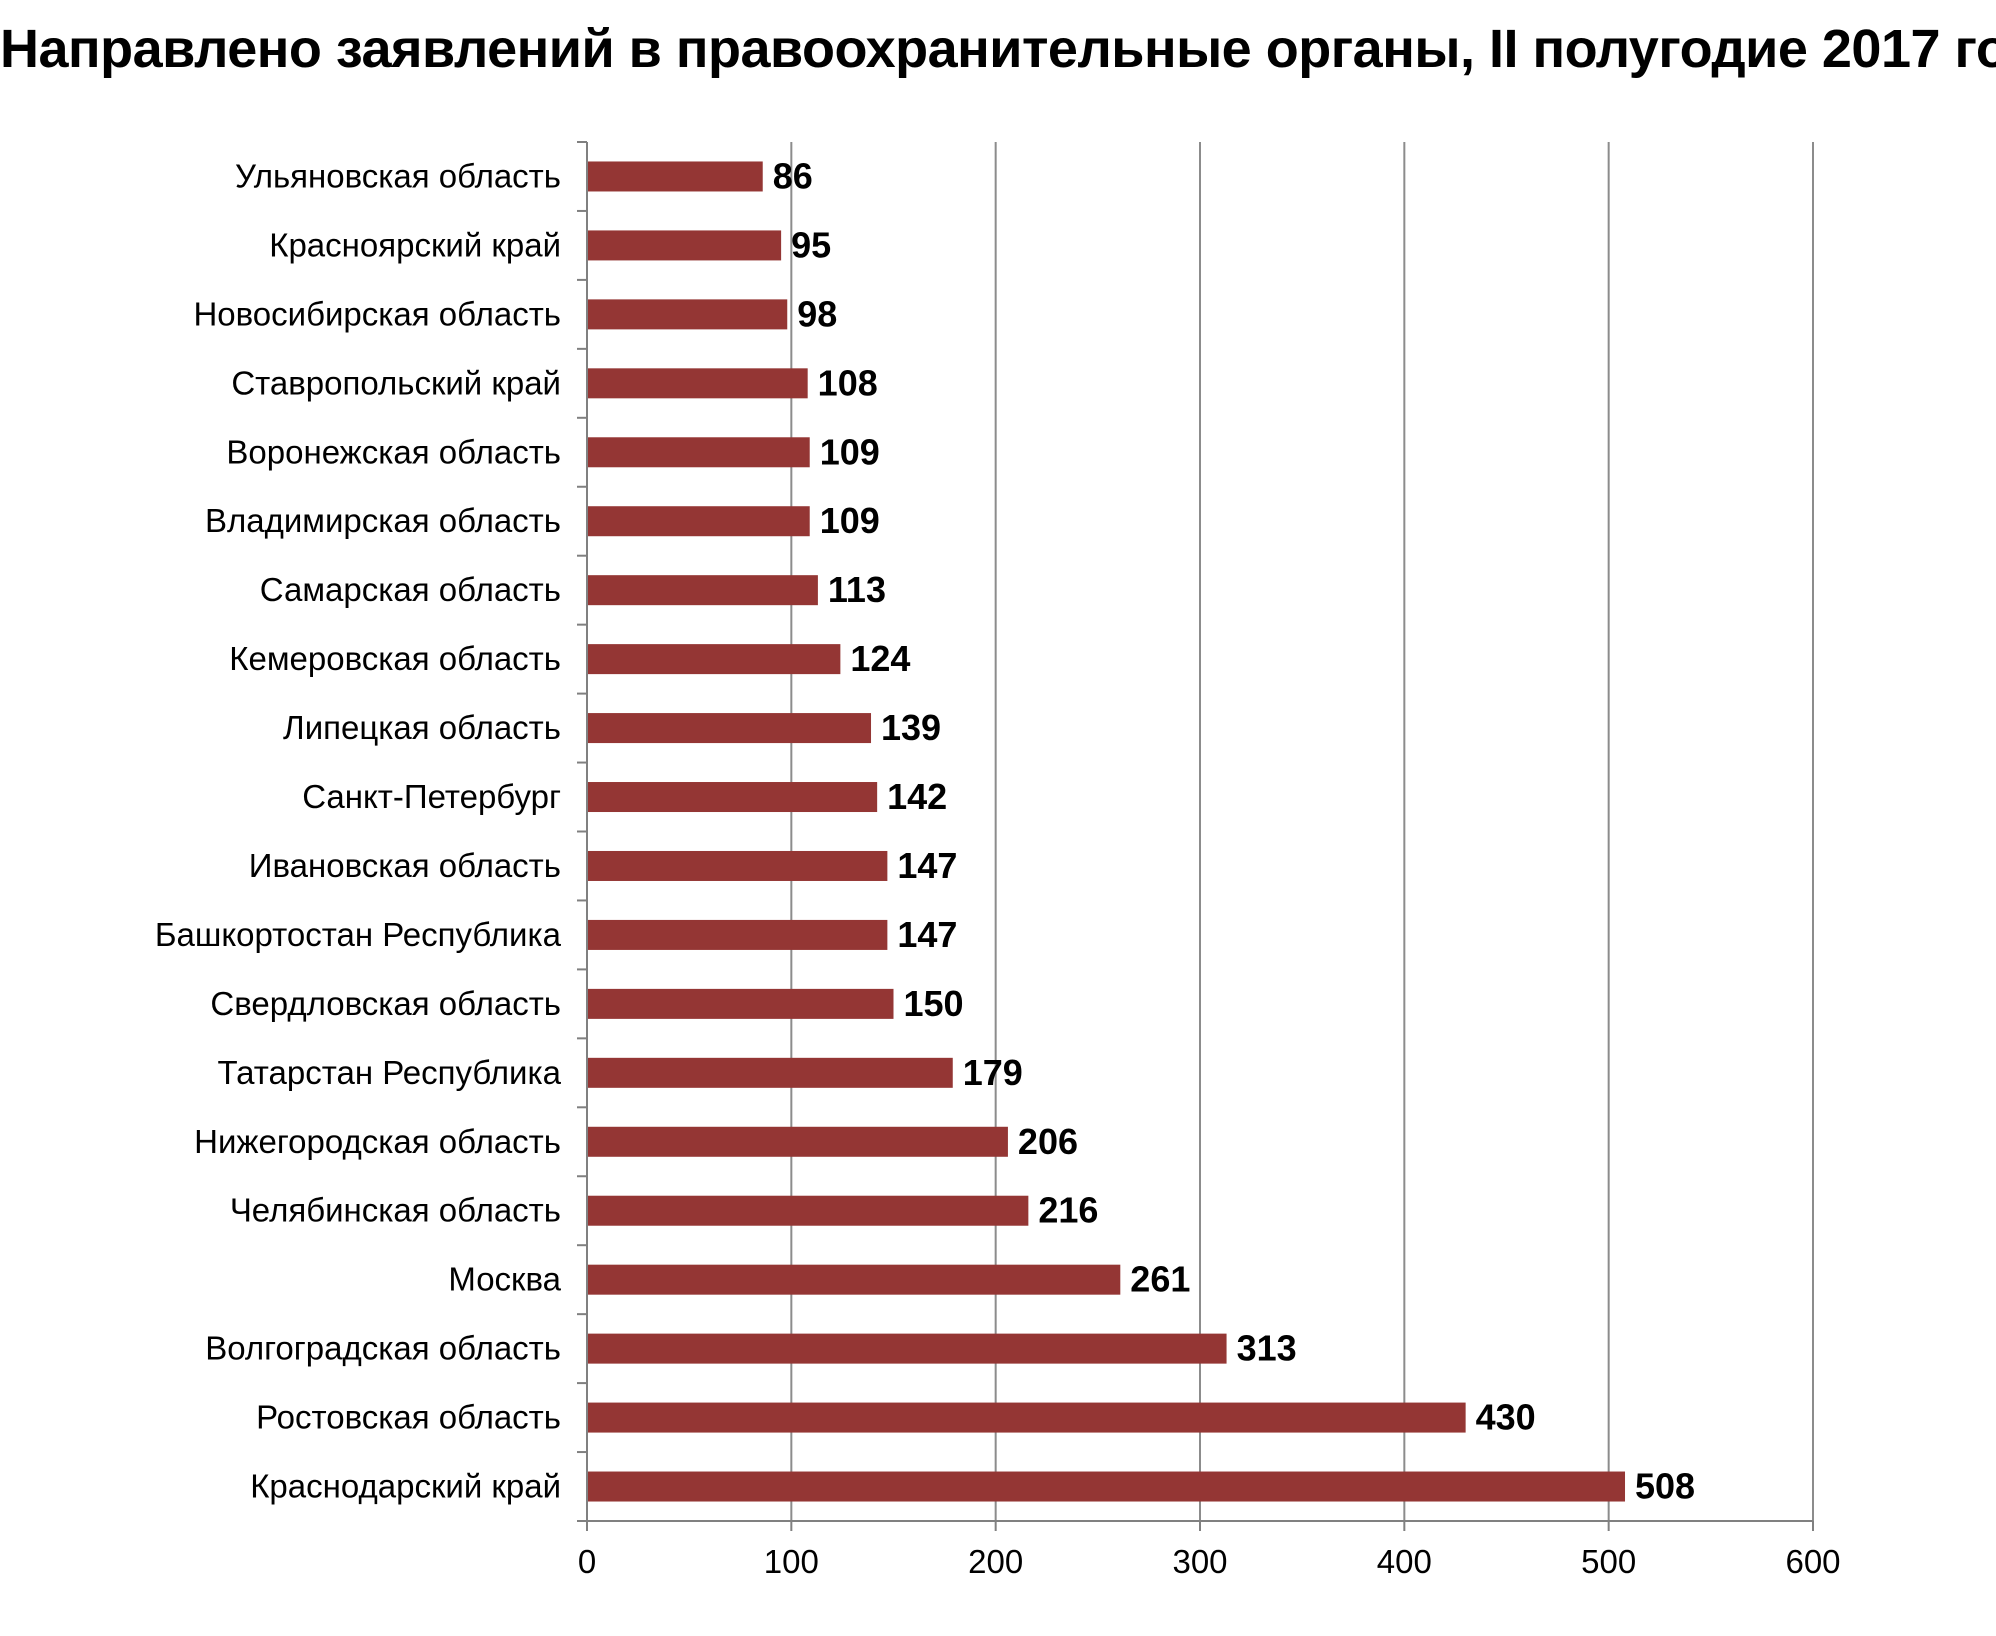  What do you see at coordinates (405, 1486) in the screenshot?
I see `category-label: Краснодарский край` at bounding box center [405, 1486].